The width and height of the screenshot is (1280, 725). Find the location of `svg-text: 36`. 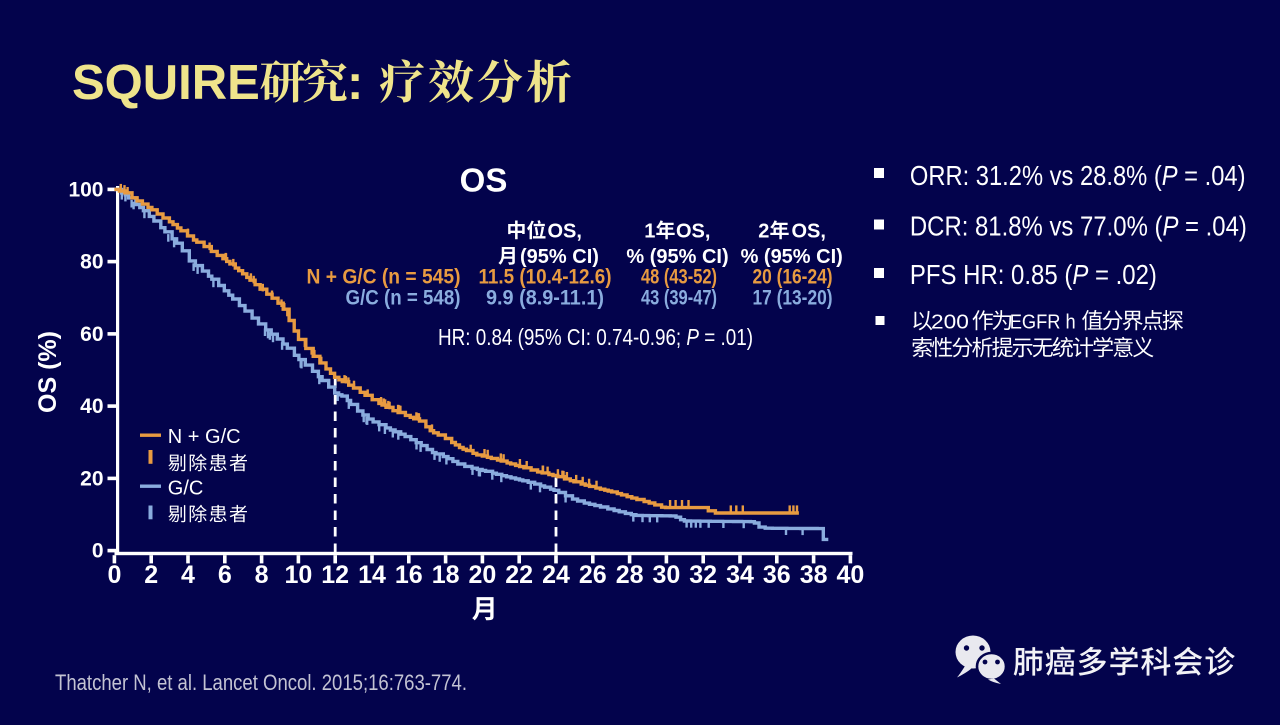

svg-text: 36 is located at coordinates (777, 575).